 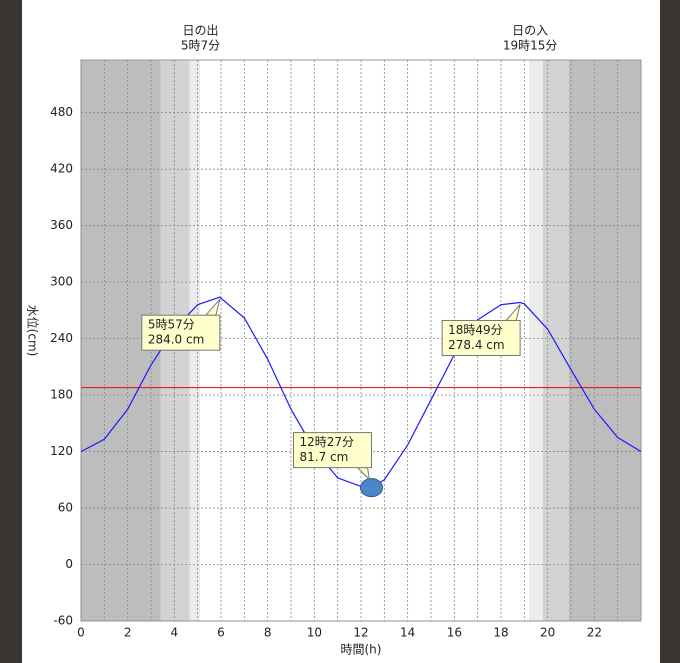 I want to click on sun-label: 19時15分, so click(x=530, y=46).